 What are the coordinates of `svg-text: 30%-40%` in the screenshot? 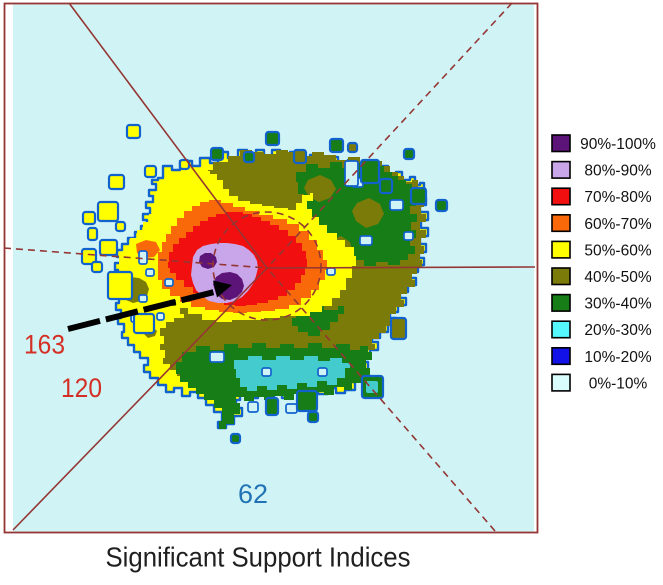 It's located at (617, 304).